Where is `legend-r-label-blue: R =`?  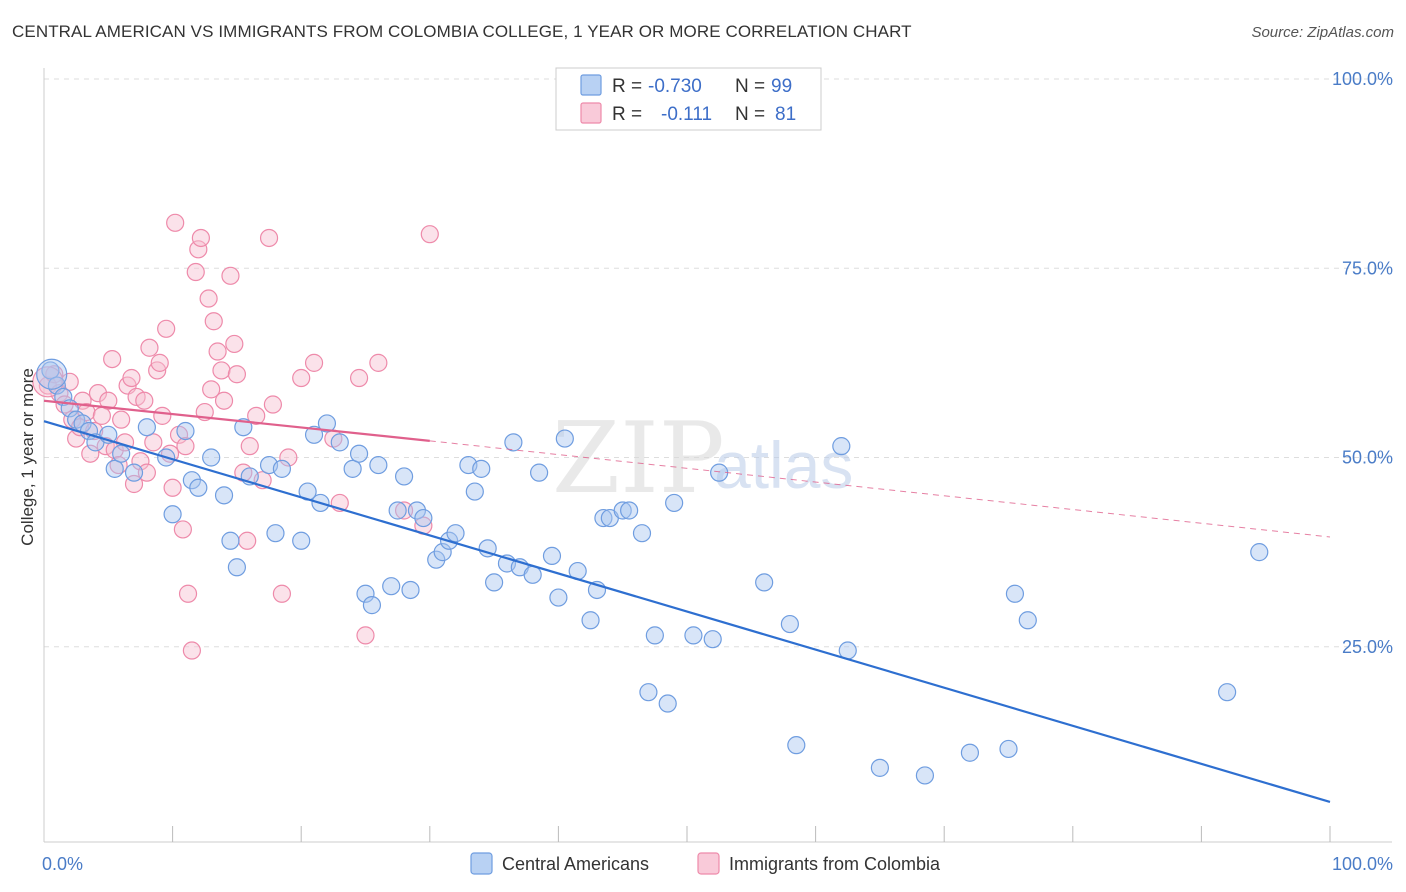
legend-r-label-blue: R = is located at coordinates (627, 86).